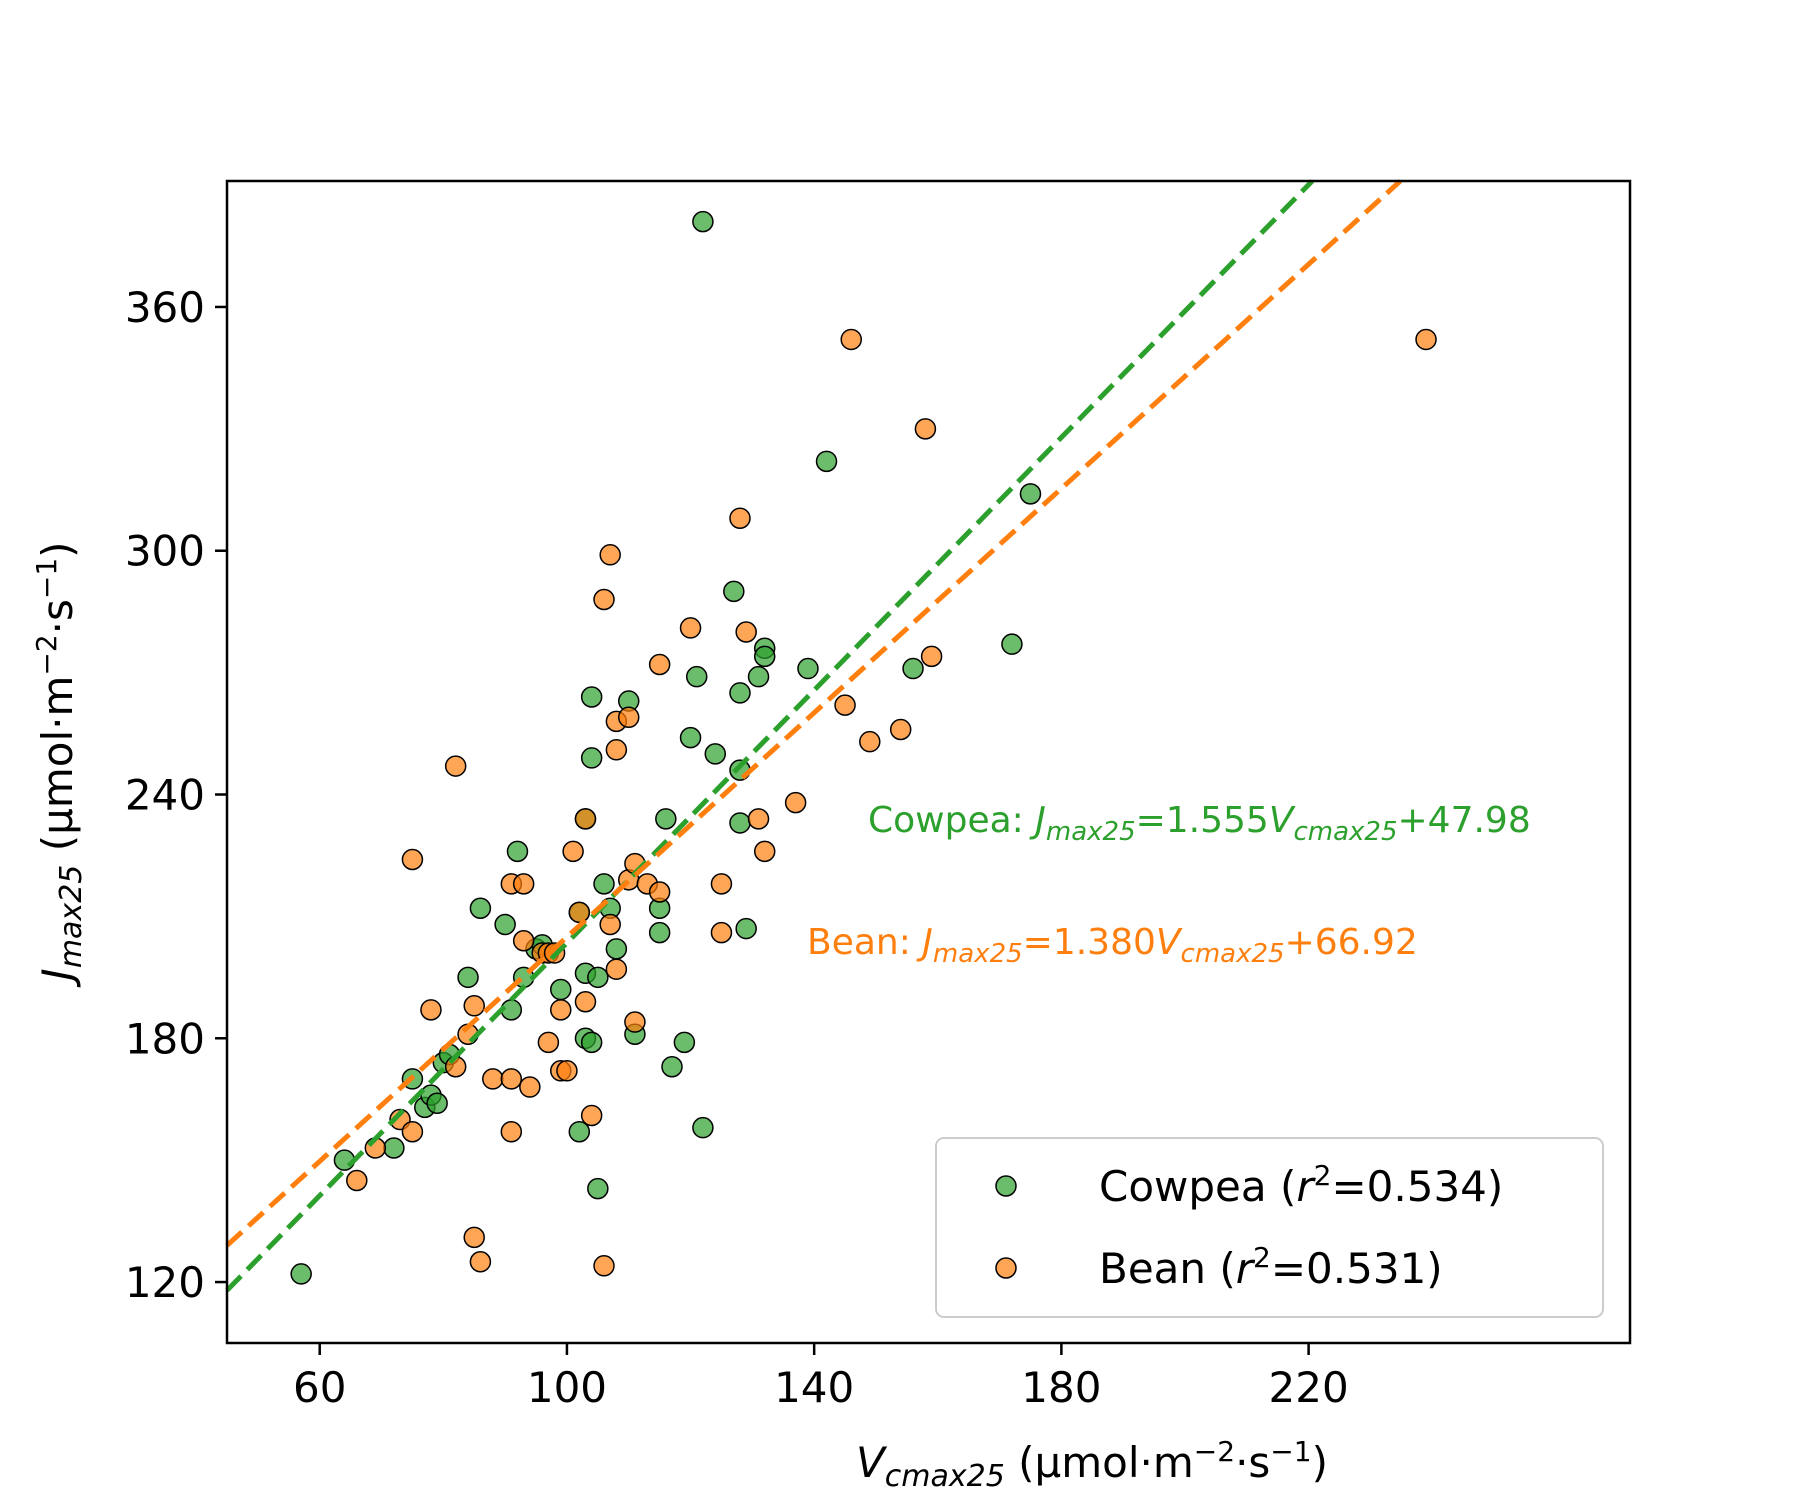 The image size is (1800, 1500). What do you see at coordinates (567, 1387) in the screenshot?
I see `x-tick-label-100: 100` at bounding box center [567, 1387].